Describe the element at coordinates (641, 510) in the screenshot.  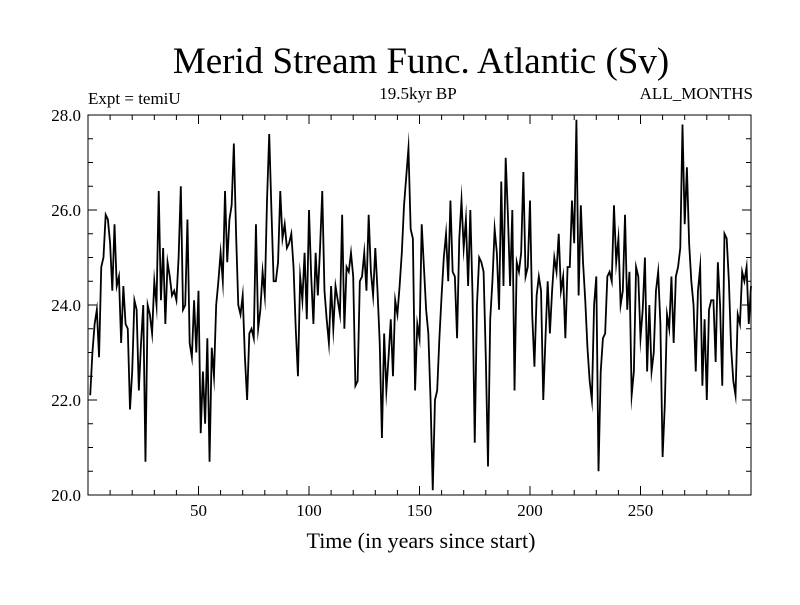
I see `x-tick-label: 250` at that location.